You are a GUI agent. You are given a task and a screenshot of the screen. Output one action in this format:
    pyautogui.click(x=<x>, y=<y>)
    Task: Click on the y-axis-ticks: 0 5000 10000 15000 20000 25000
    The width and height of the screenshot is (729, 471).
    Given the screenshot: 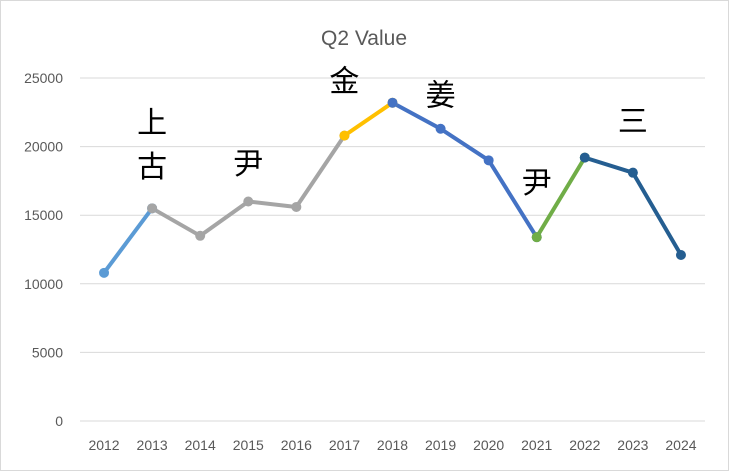 What is the action you would take?
    pyautogui.click(x=43, y=249)
    